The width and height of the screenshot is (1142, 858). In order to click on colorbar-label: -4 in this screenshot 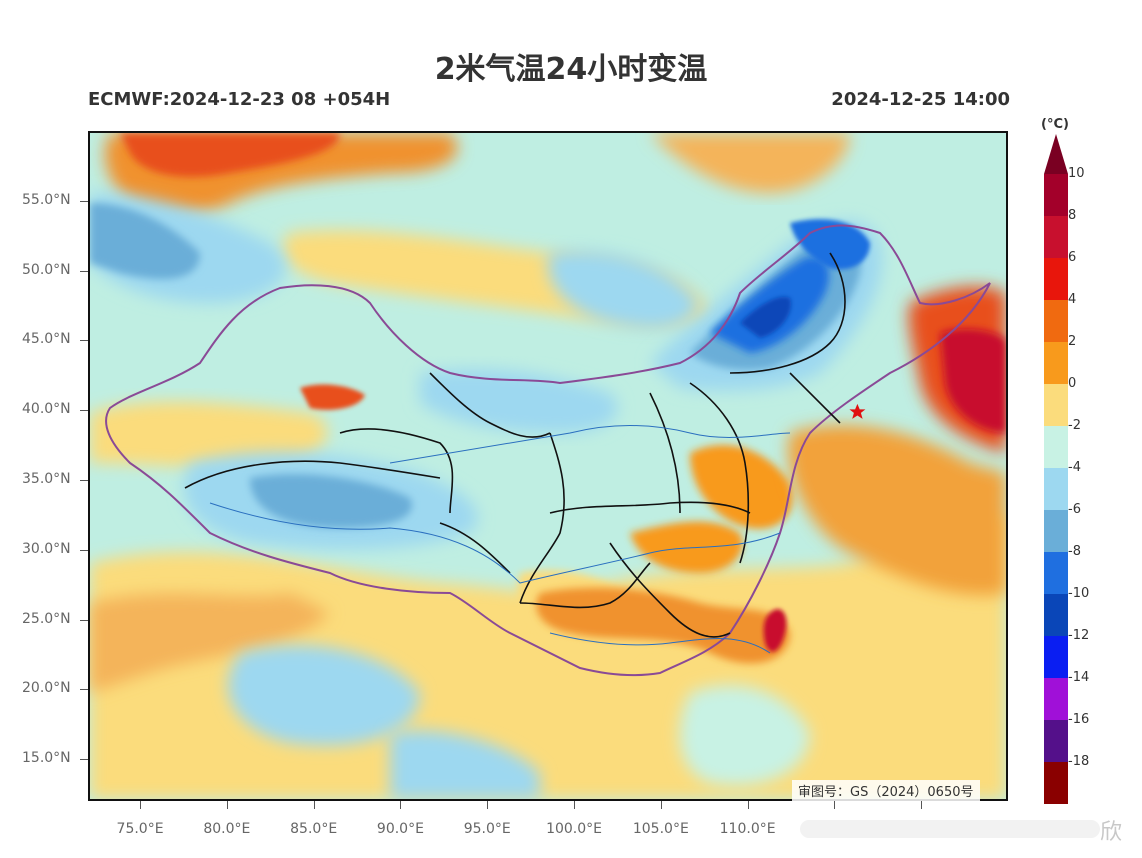, I will do `click(1074, 467)`.